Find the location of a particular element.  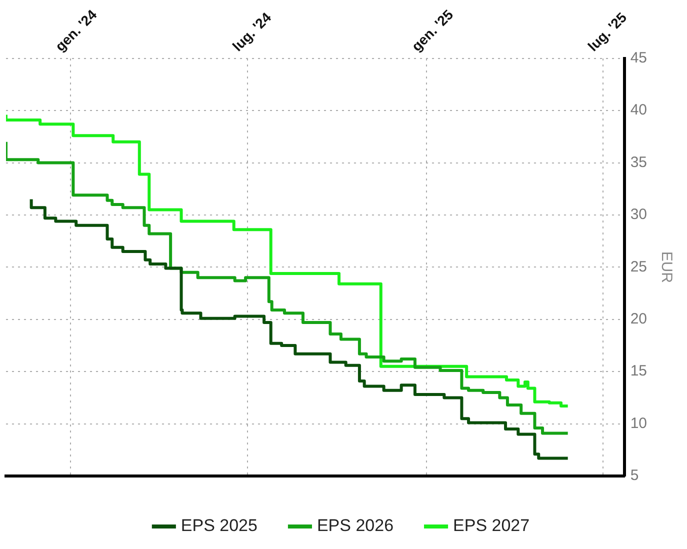

x-tick-label: lug. '25 is located at coordinates (607, 31).